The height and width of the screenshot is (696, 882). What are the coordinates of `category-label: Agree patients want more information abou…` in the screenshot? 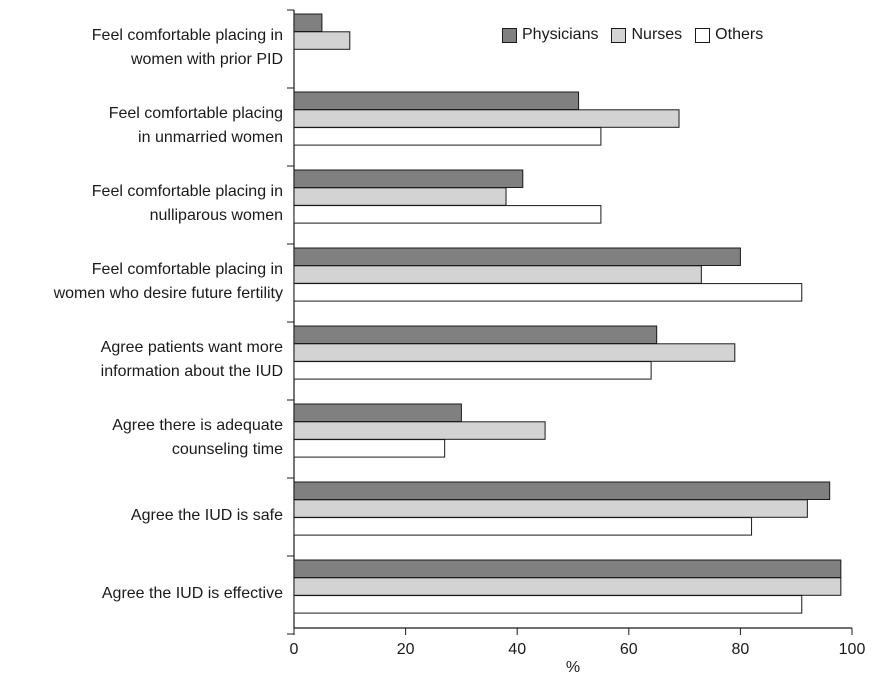 It's located at (192, 360).